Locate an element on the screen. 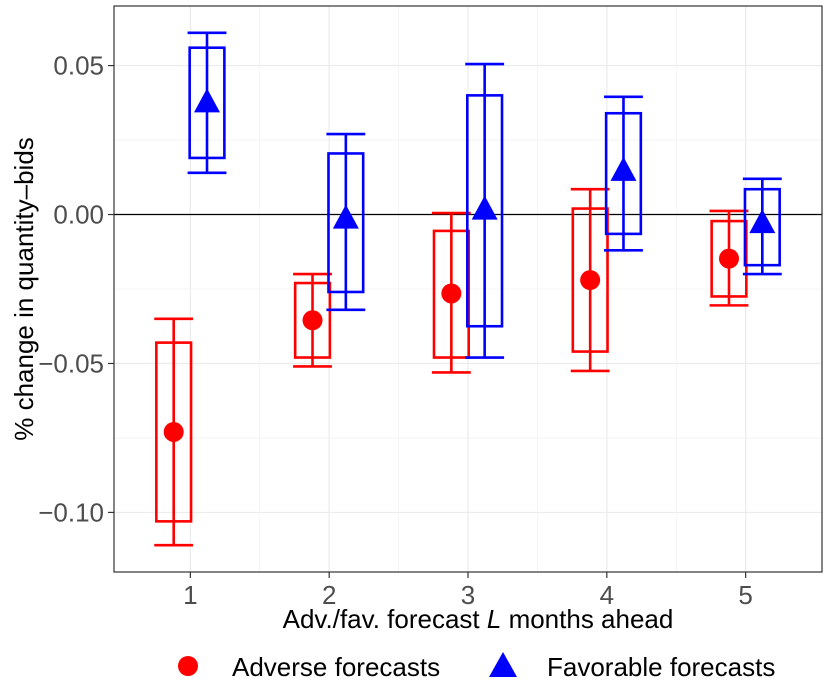 The height and width of the screenshot is (692, 830). legend-key-adverse-circle is located at coordinates (188, 666).